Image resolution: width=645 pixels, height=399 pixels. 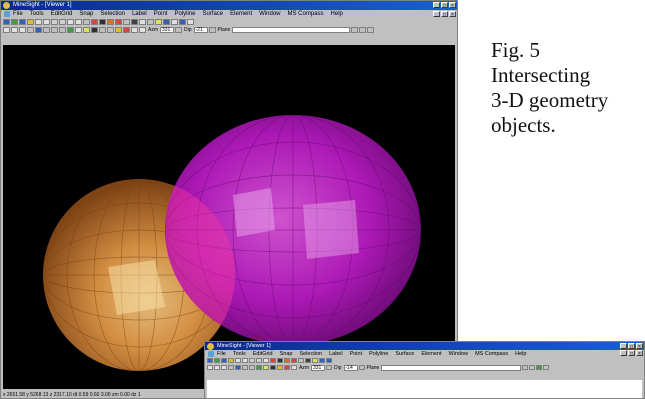 What do you see at coordinates (134, 30) in the screenshot?
I see `properties-icon` at bounding box center [134, 30].